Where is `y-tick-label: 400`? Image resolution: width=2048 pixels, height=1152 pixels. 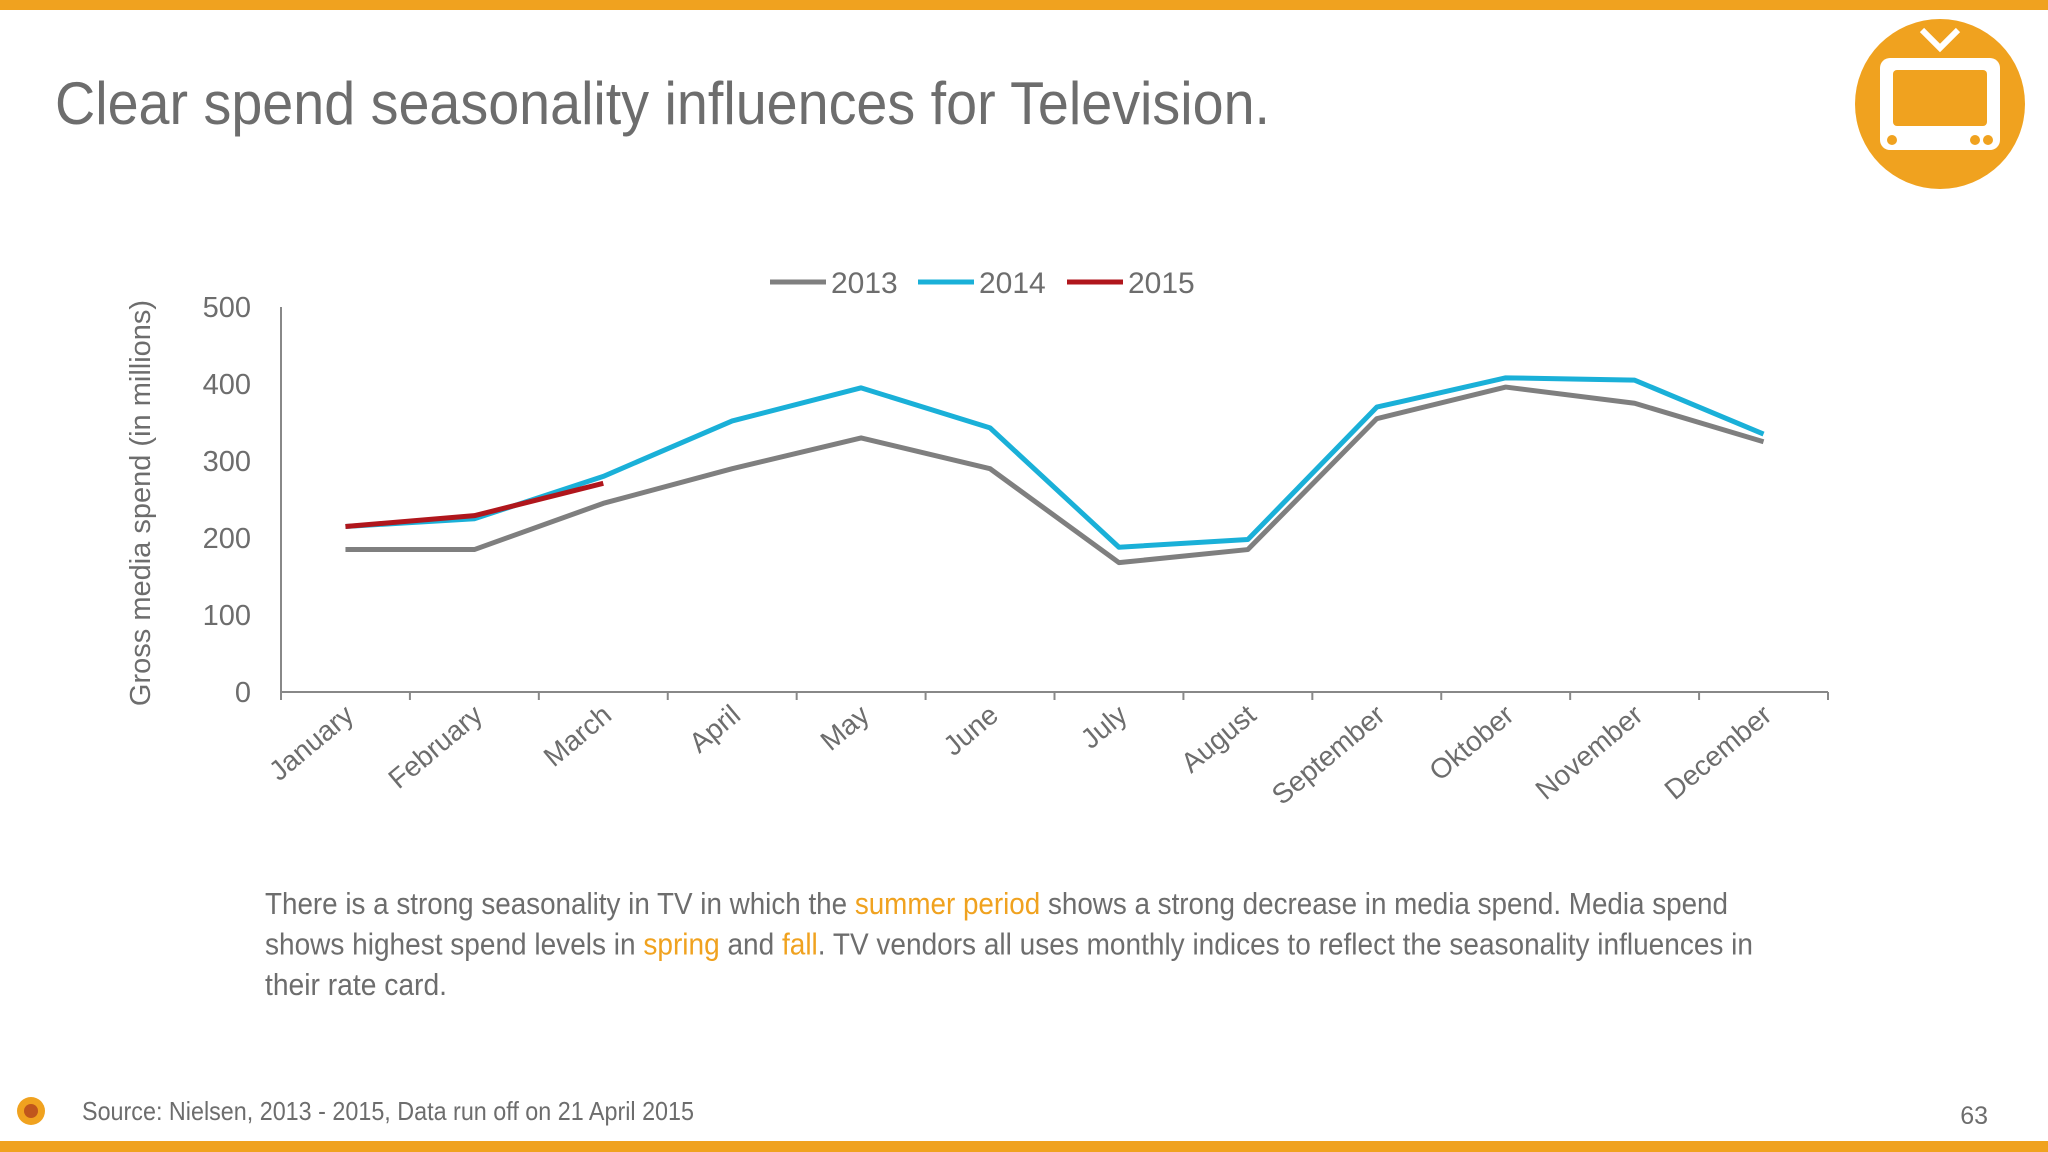 y-tick-label: 400 is located at coordinates (227, 385).